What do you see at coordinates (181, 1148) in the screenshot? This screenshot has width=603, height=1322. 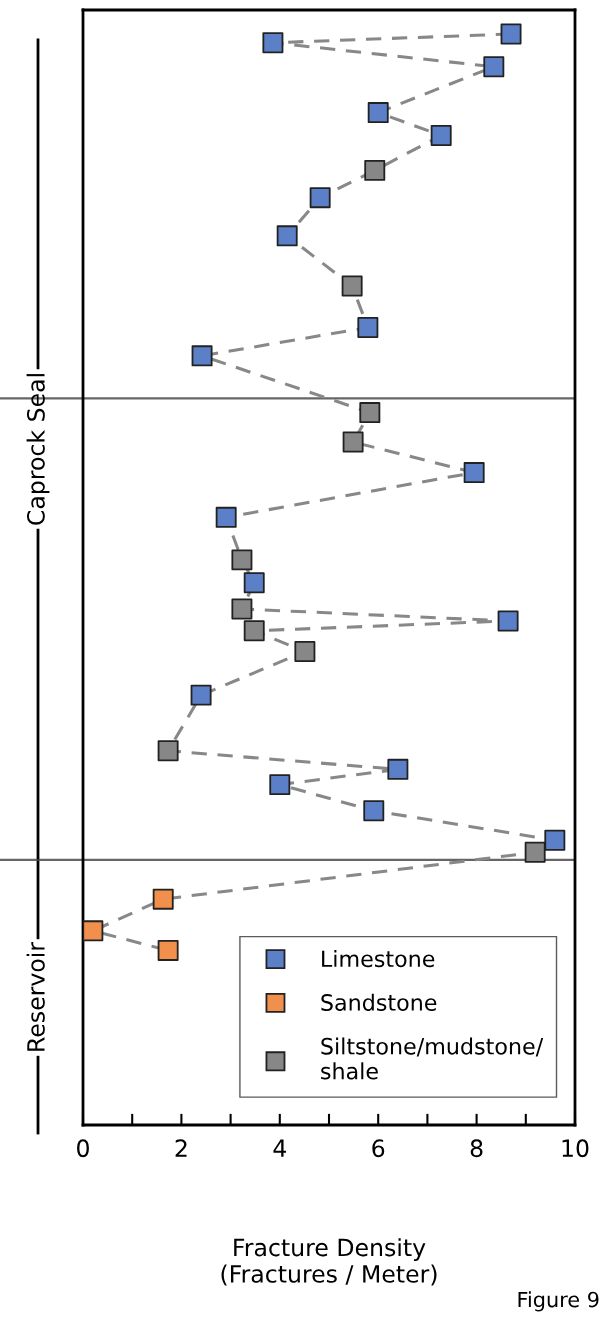 I see `x-tick-label: 2` at bounding box center [181, 1148].